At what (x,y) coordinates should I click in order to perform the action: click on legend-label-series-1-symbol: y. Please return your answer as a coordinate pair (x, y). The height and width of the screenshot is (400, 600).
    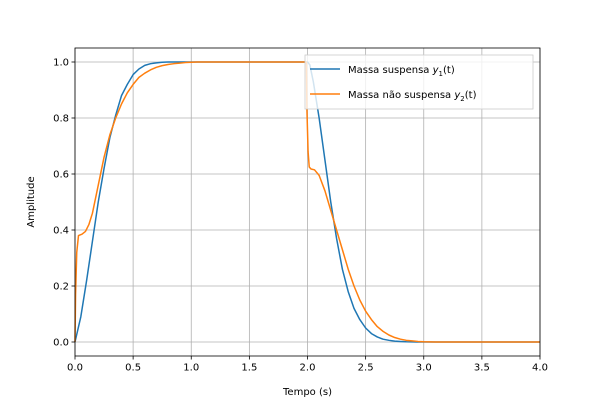
    Looking at the image, I should click on (436, 70).